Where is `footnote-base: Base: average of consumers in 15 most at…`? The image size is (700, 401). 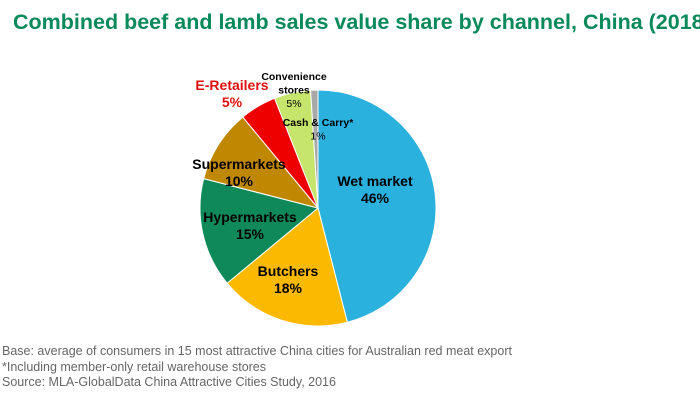 footnote-base: Base: average of consumers in 15 most at… is located at coordinates (257, 351).